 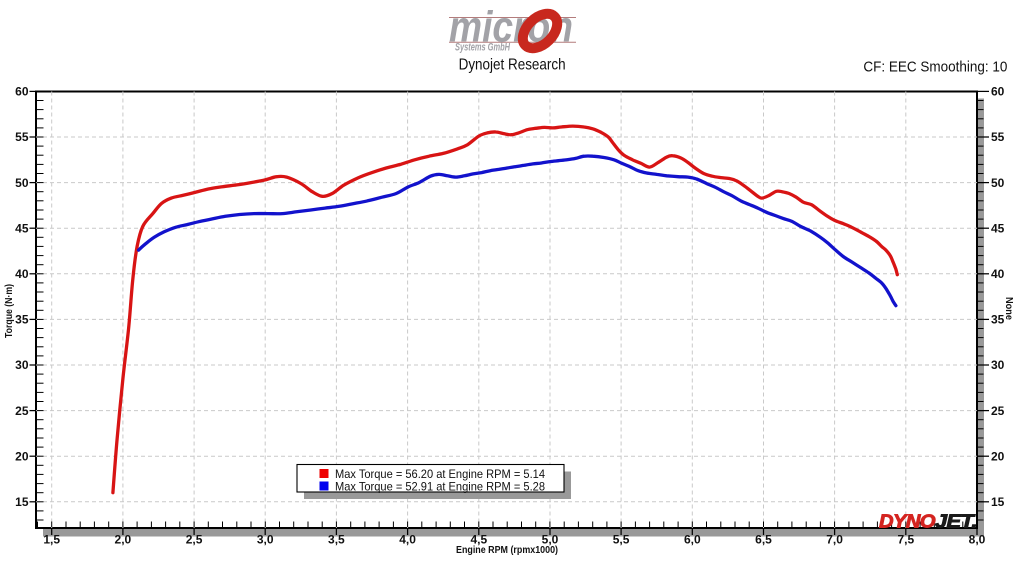 What do you see at coordinates (51, 540) in the screenshot?
I see `svg-text: 1,5` at bounding box center [51, 540].